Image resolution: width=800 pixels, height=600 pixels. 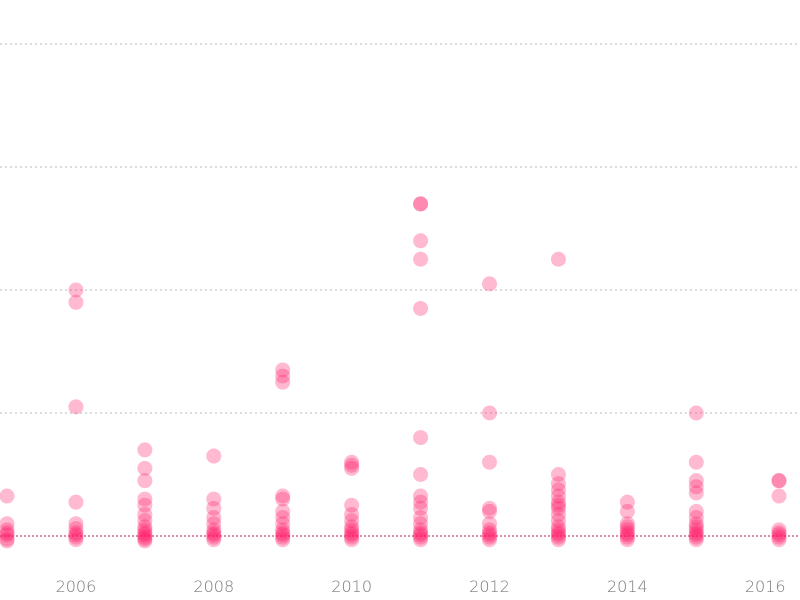 I want to click on x-tick-label: 2014, so click(x=627, y=586).